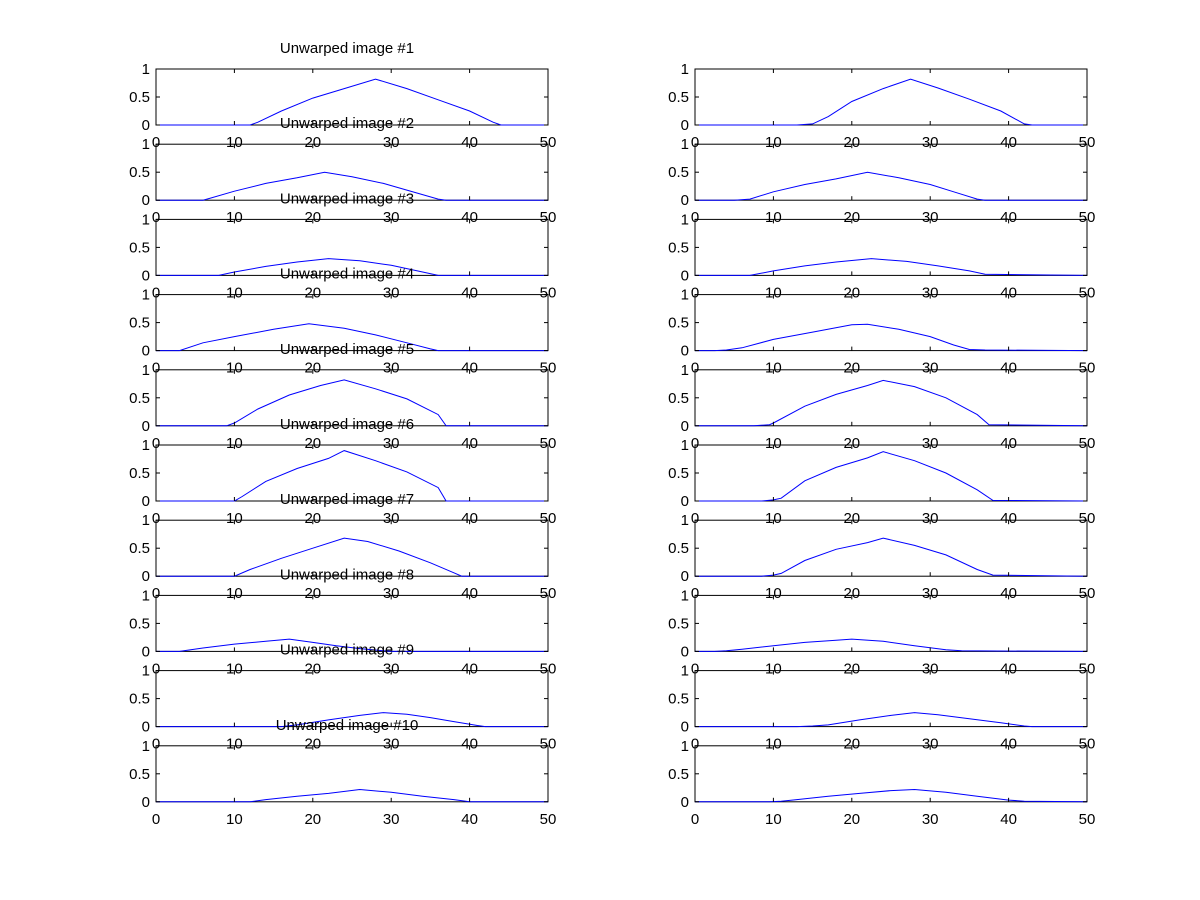 The image size is (1200, 900). Describe the element at coordinates (878, 97) in the screenshot. I see `subplot-r1-c2: 00.51` at that location.